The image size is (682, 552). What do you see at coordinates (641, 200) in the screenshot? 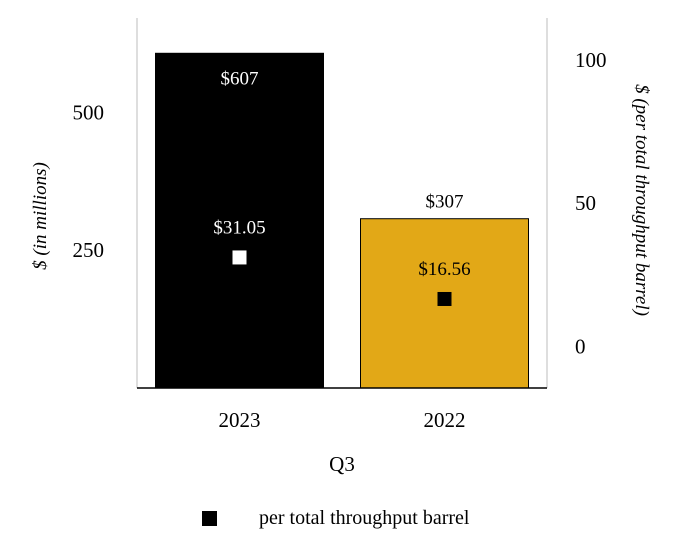
I see `y2-axis-title: $ (per total throughput barrel)` at bounding box center [641, 200].